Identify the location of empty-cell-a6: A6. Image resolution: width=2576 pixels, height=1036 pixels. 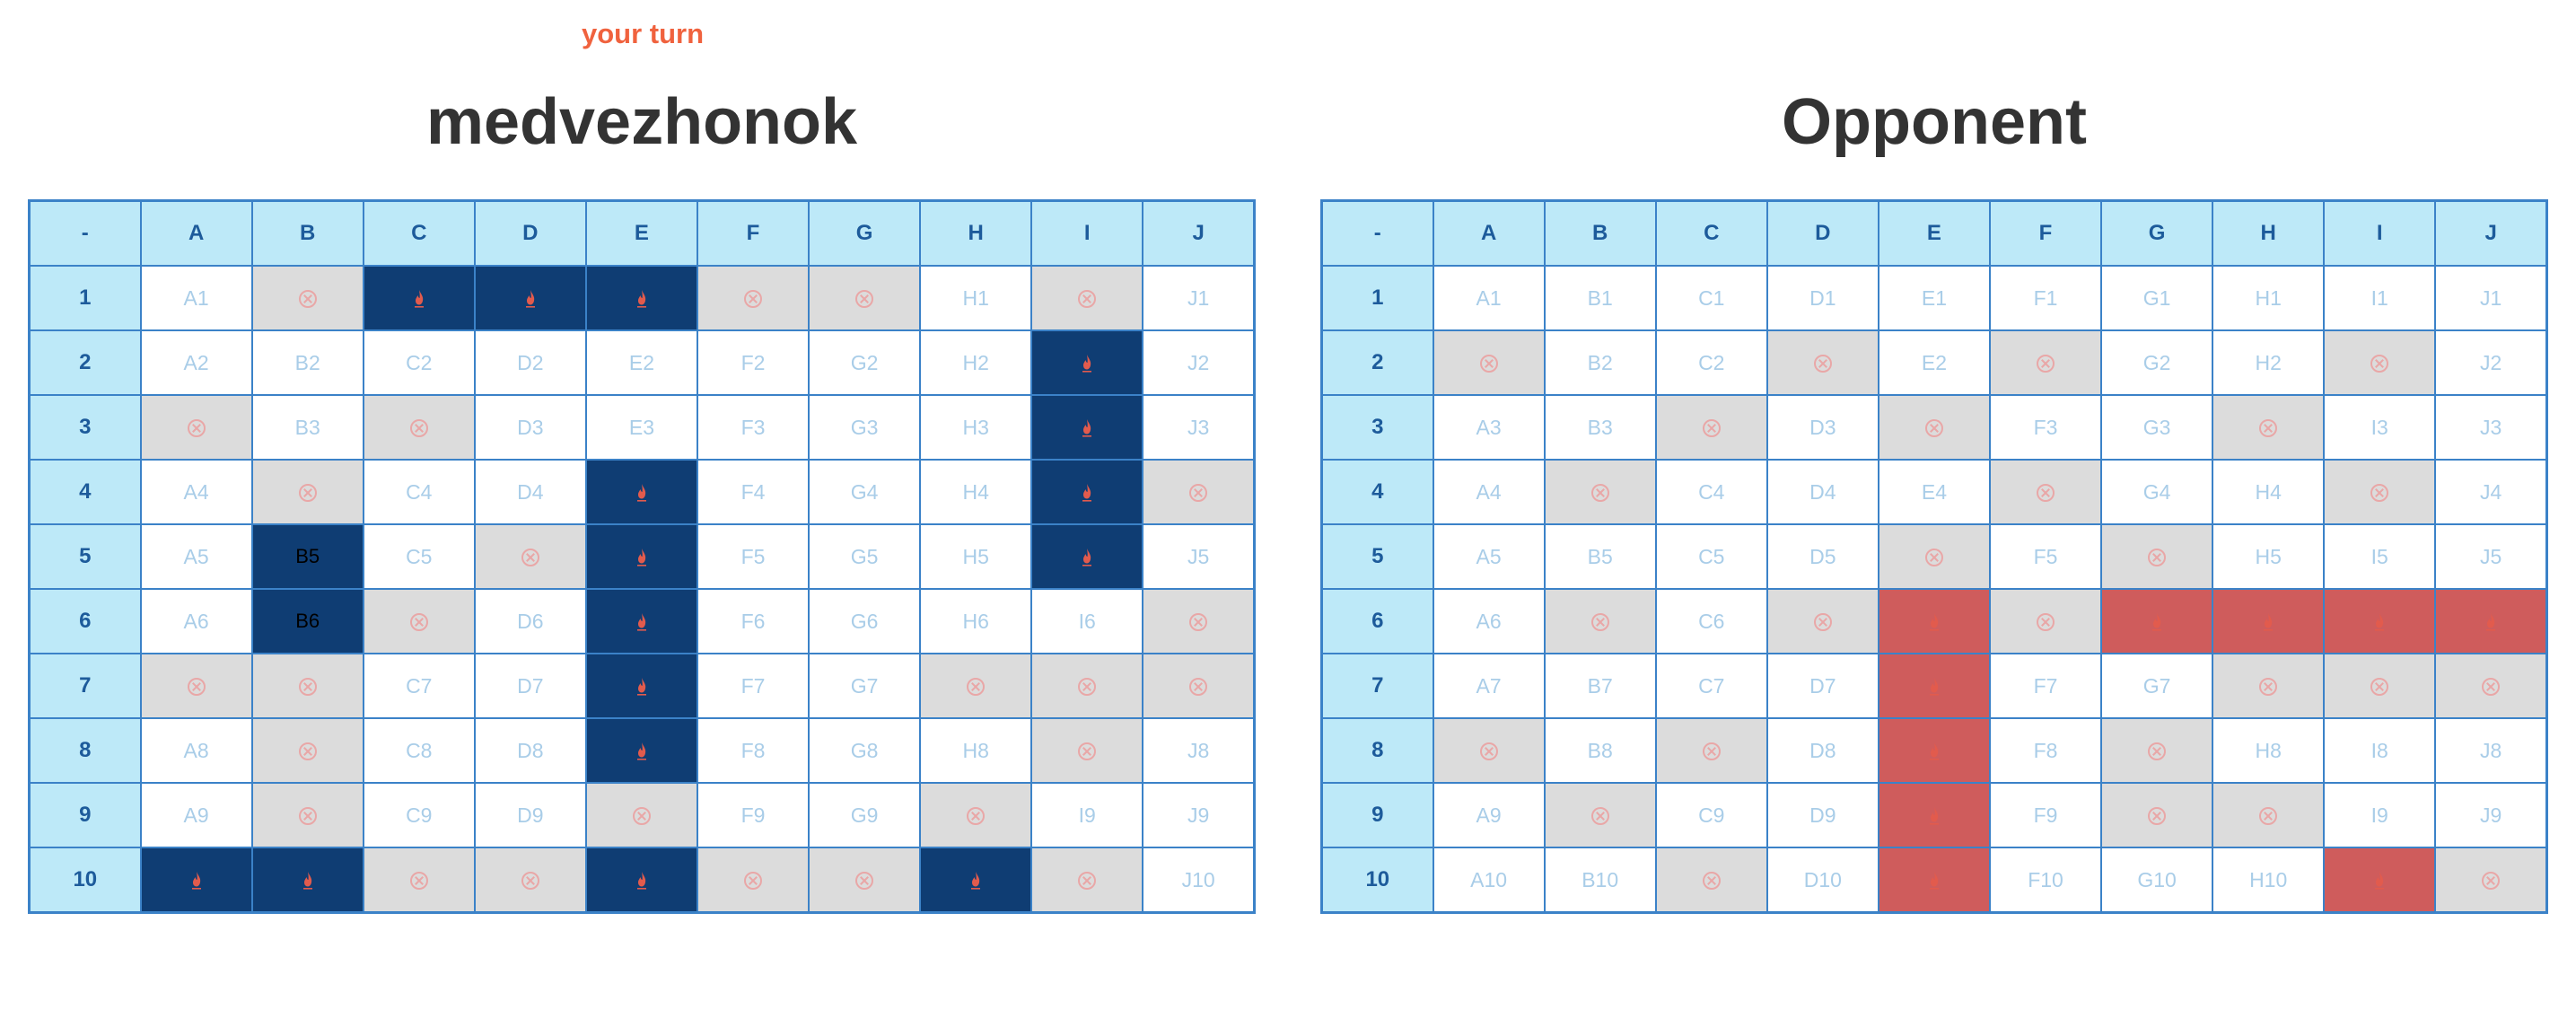
(1489, 621).